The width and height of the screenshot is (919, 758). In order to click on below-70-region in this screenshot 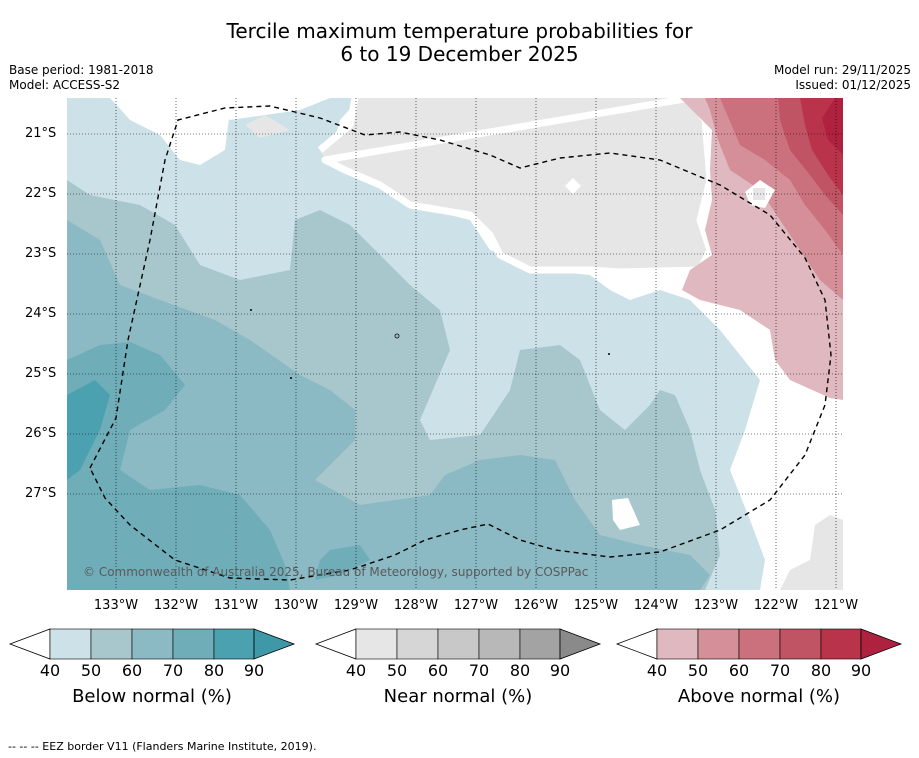, I will do `click(178, 466)`.